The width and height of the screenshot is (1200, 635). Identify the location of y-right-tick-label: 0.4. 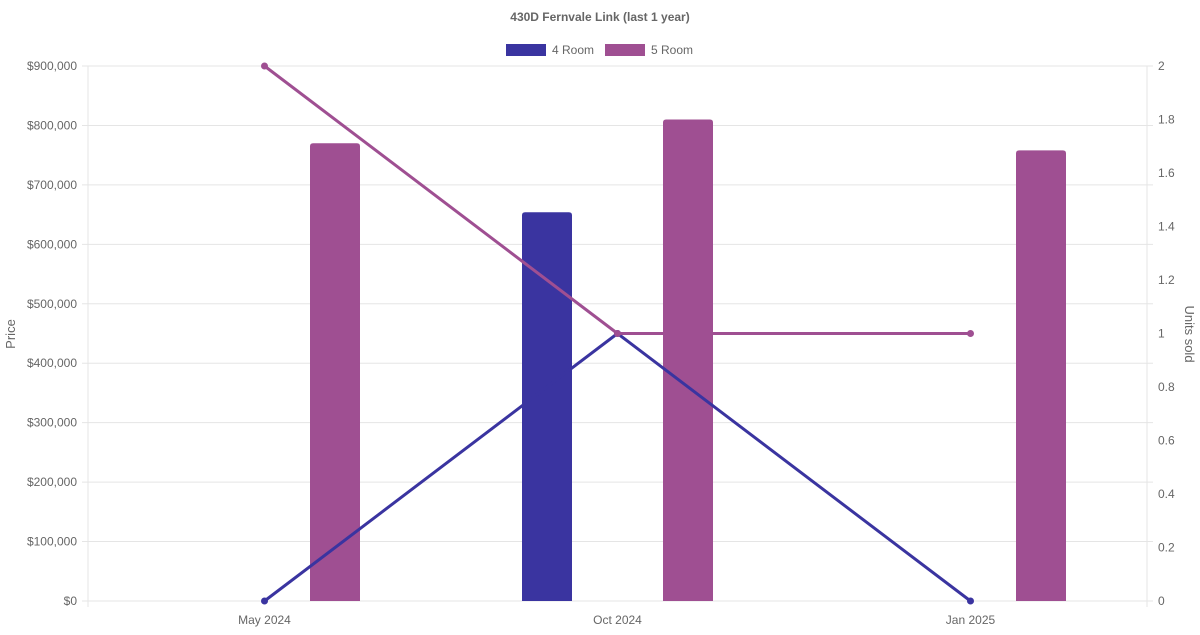
(1166, 494).